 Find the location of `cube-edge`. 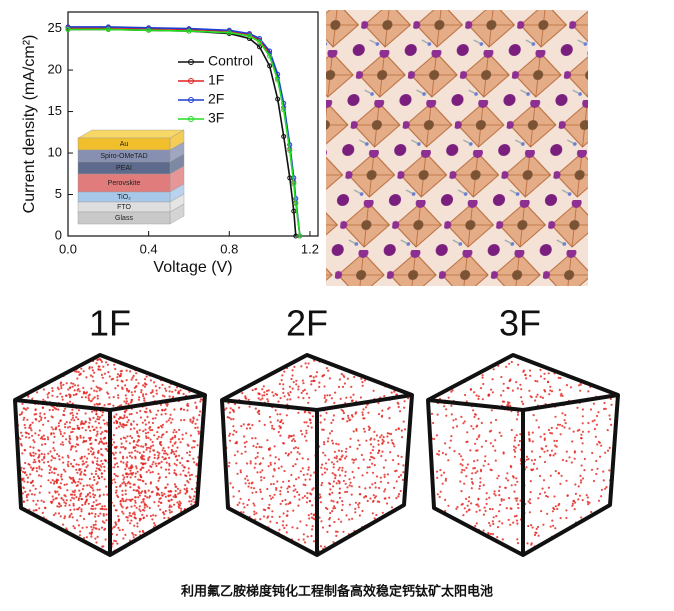

cube-edge is located at coordinates (62, 405).